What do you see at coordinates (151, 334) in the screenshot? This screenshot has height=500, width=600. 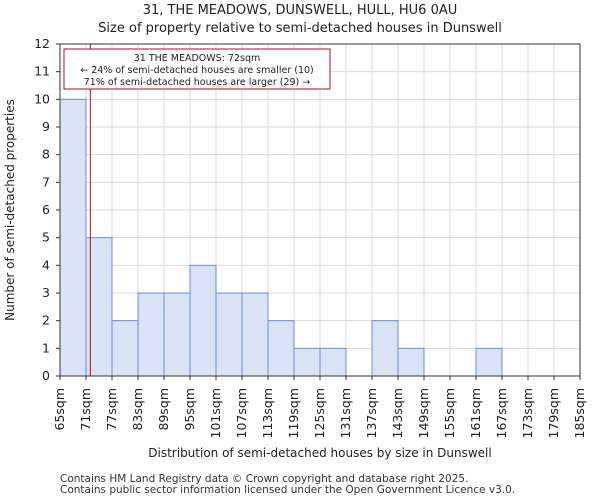 I see `bar-83sqm` at bounding box center [151, 334].